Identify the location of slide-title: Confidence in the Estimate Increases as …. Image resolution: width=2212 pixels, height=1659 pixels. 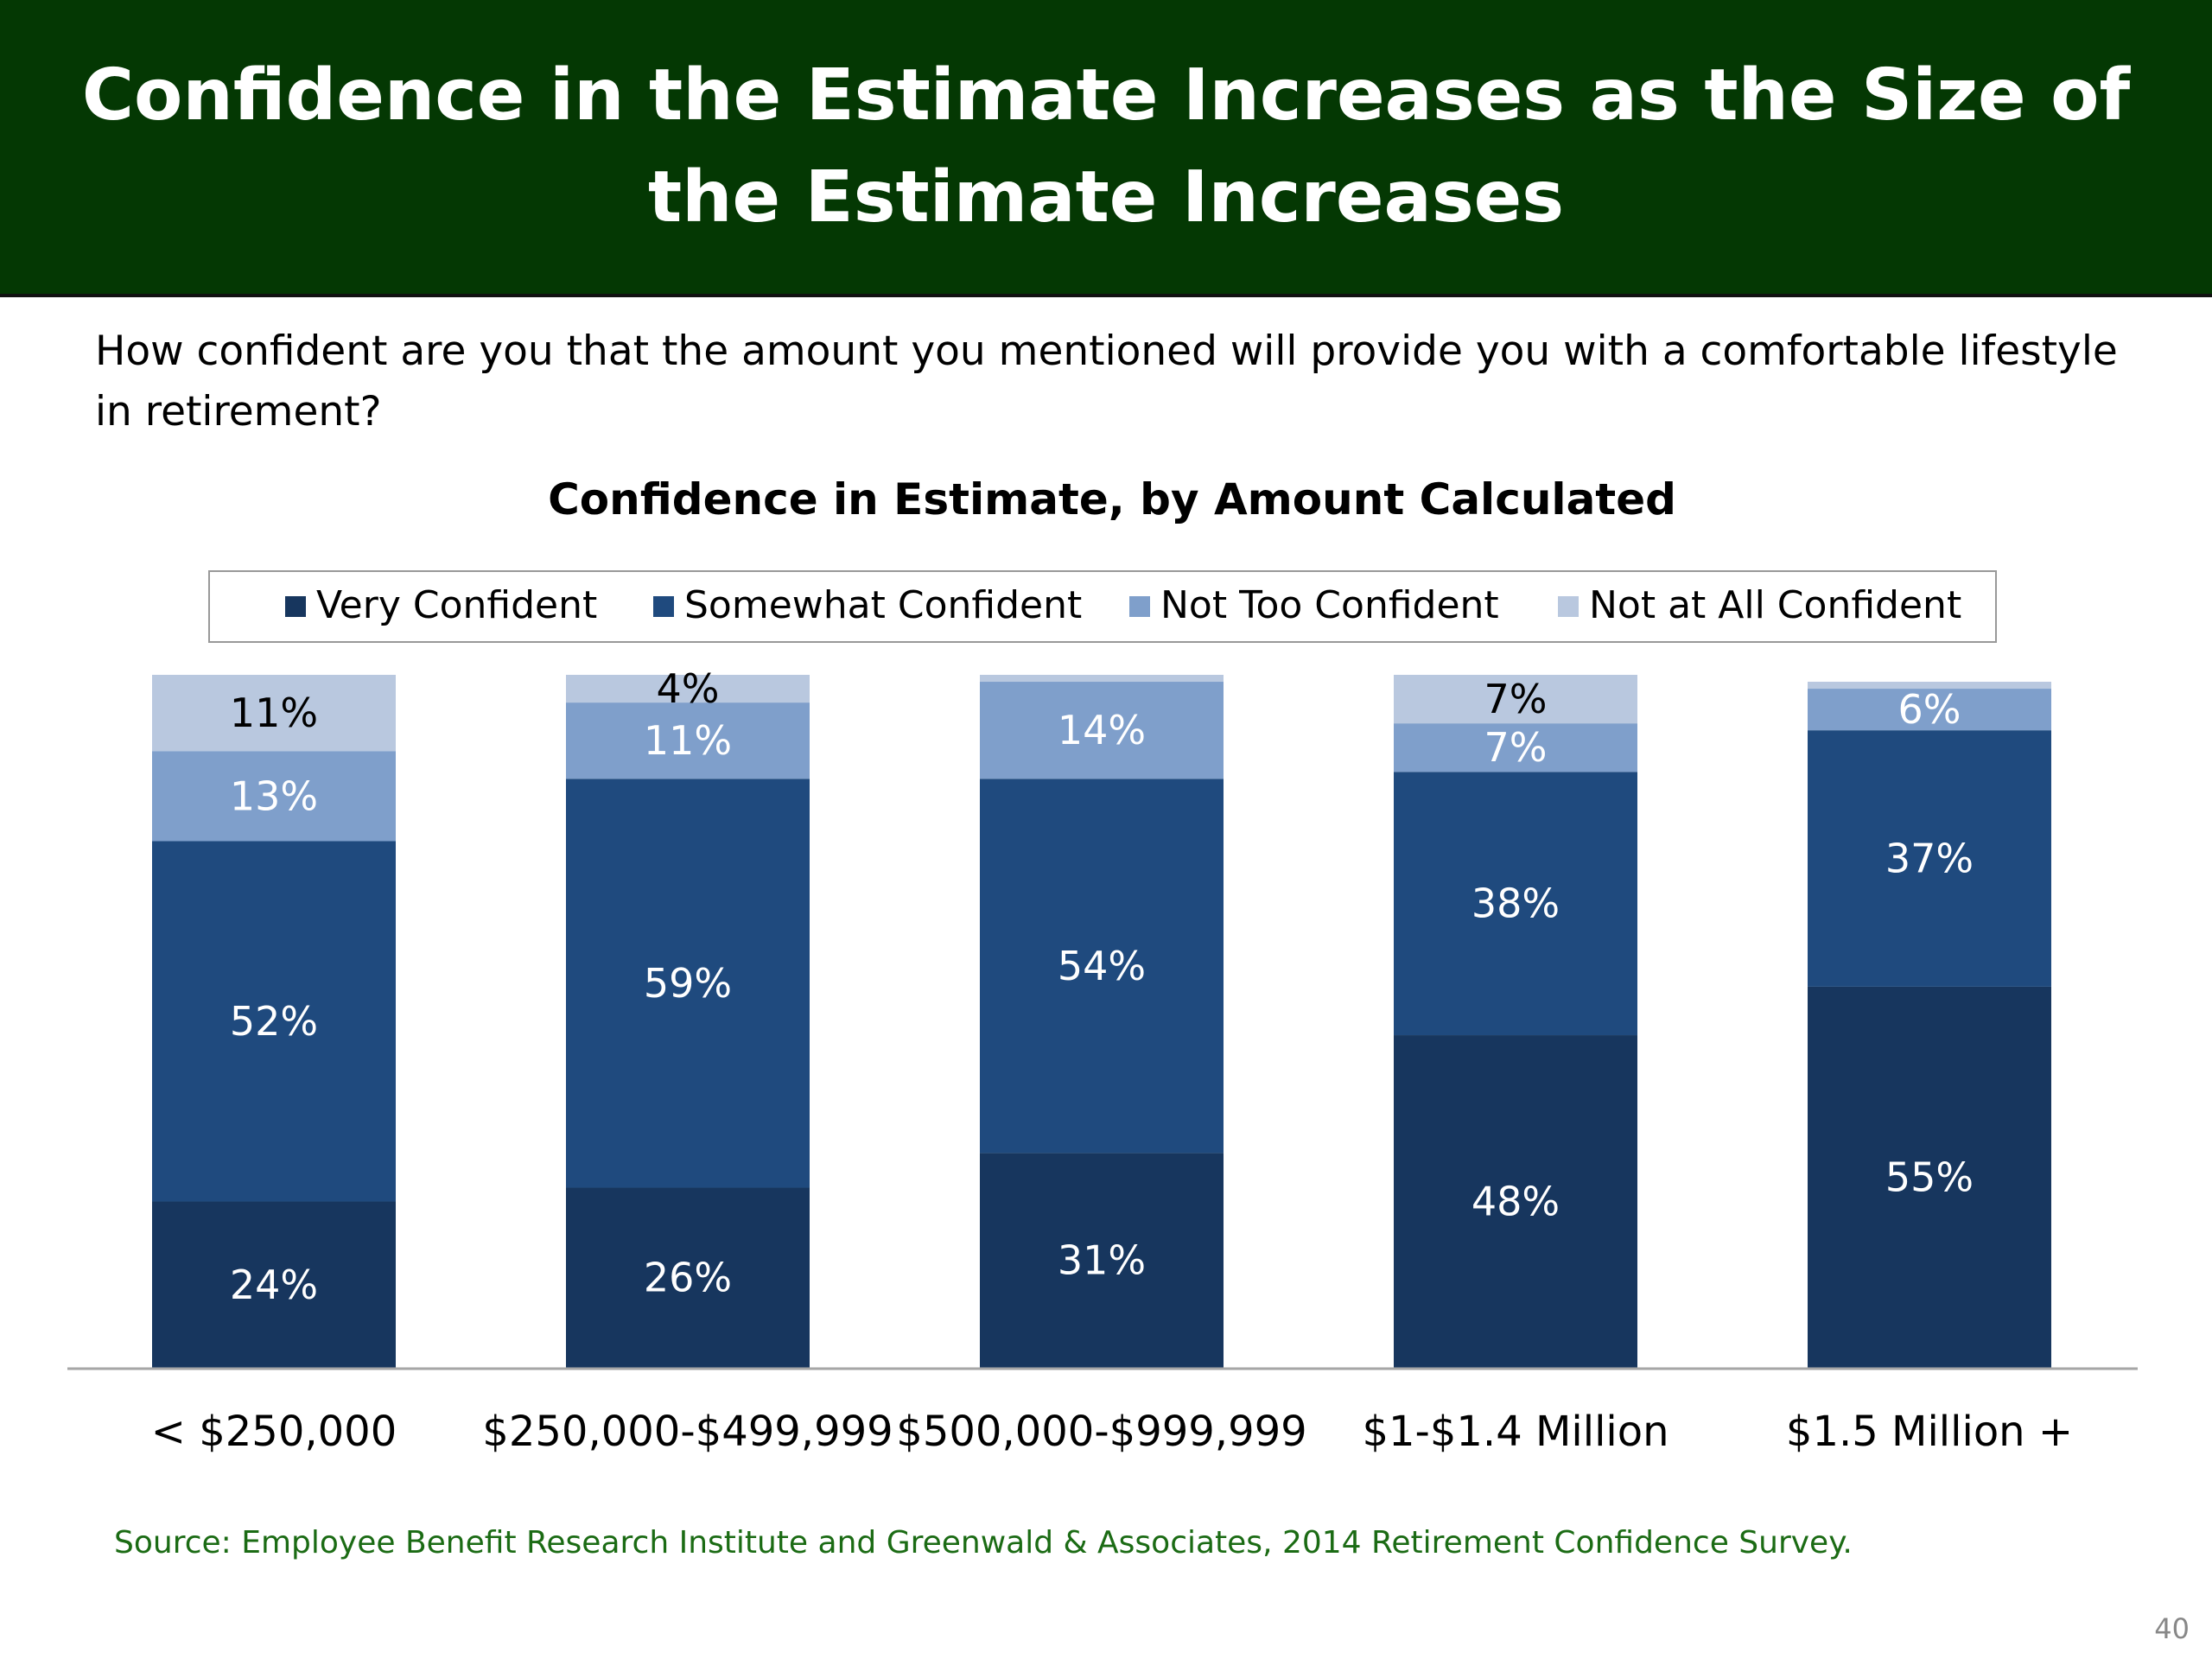
(1106, 146).